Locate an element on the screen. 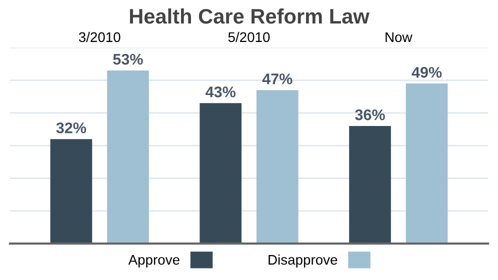 The height and width of the screenshot is (280, 498). data-label: 47% is located at coordinates (277, 78).